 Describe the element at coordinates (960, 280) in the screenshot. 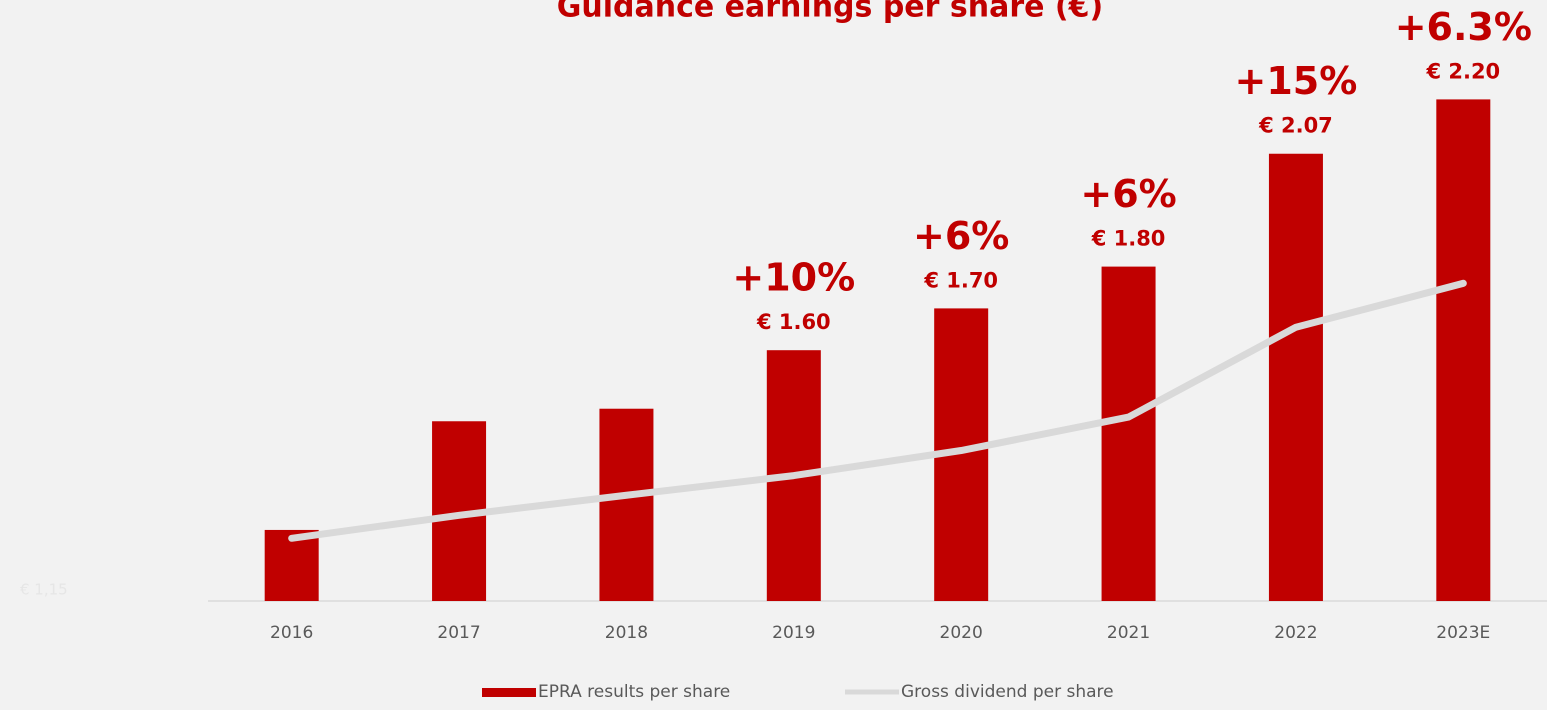

I see `value-label: € 1.70` at that location.